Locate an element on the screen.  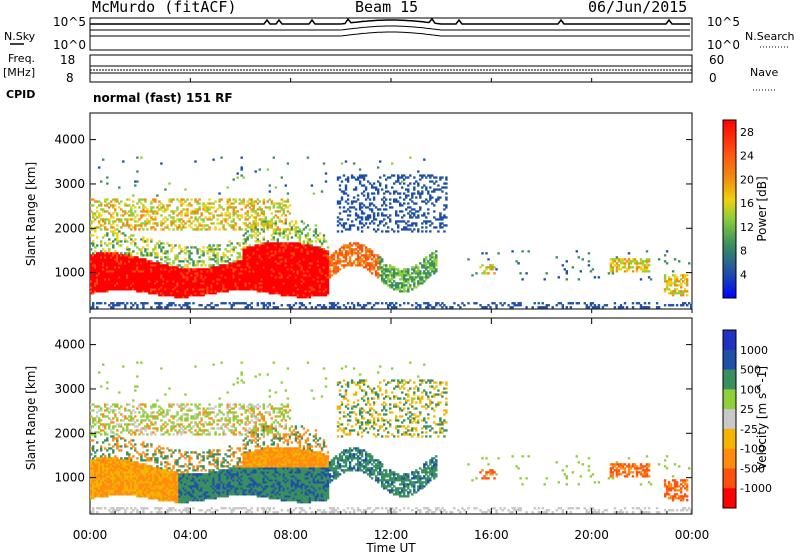
power-cell-2067 is located at coordinates (237, 263).